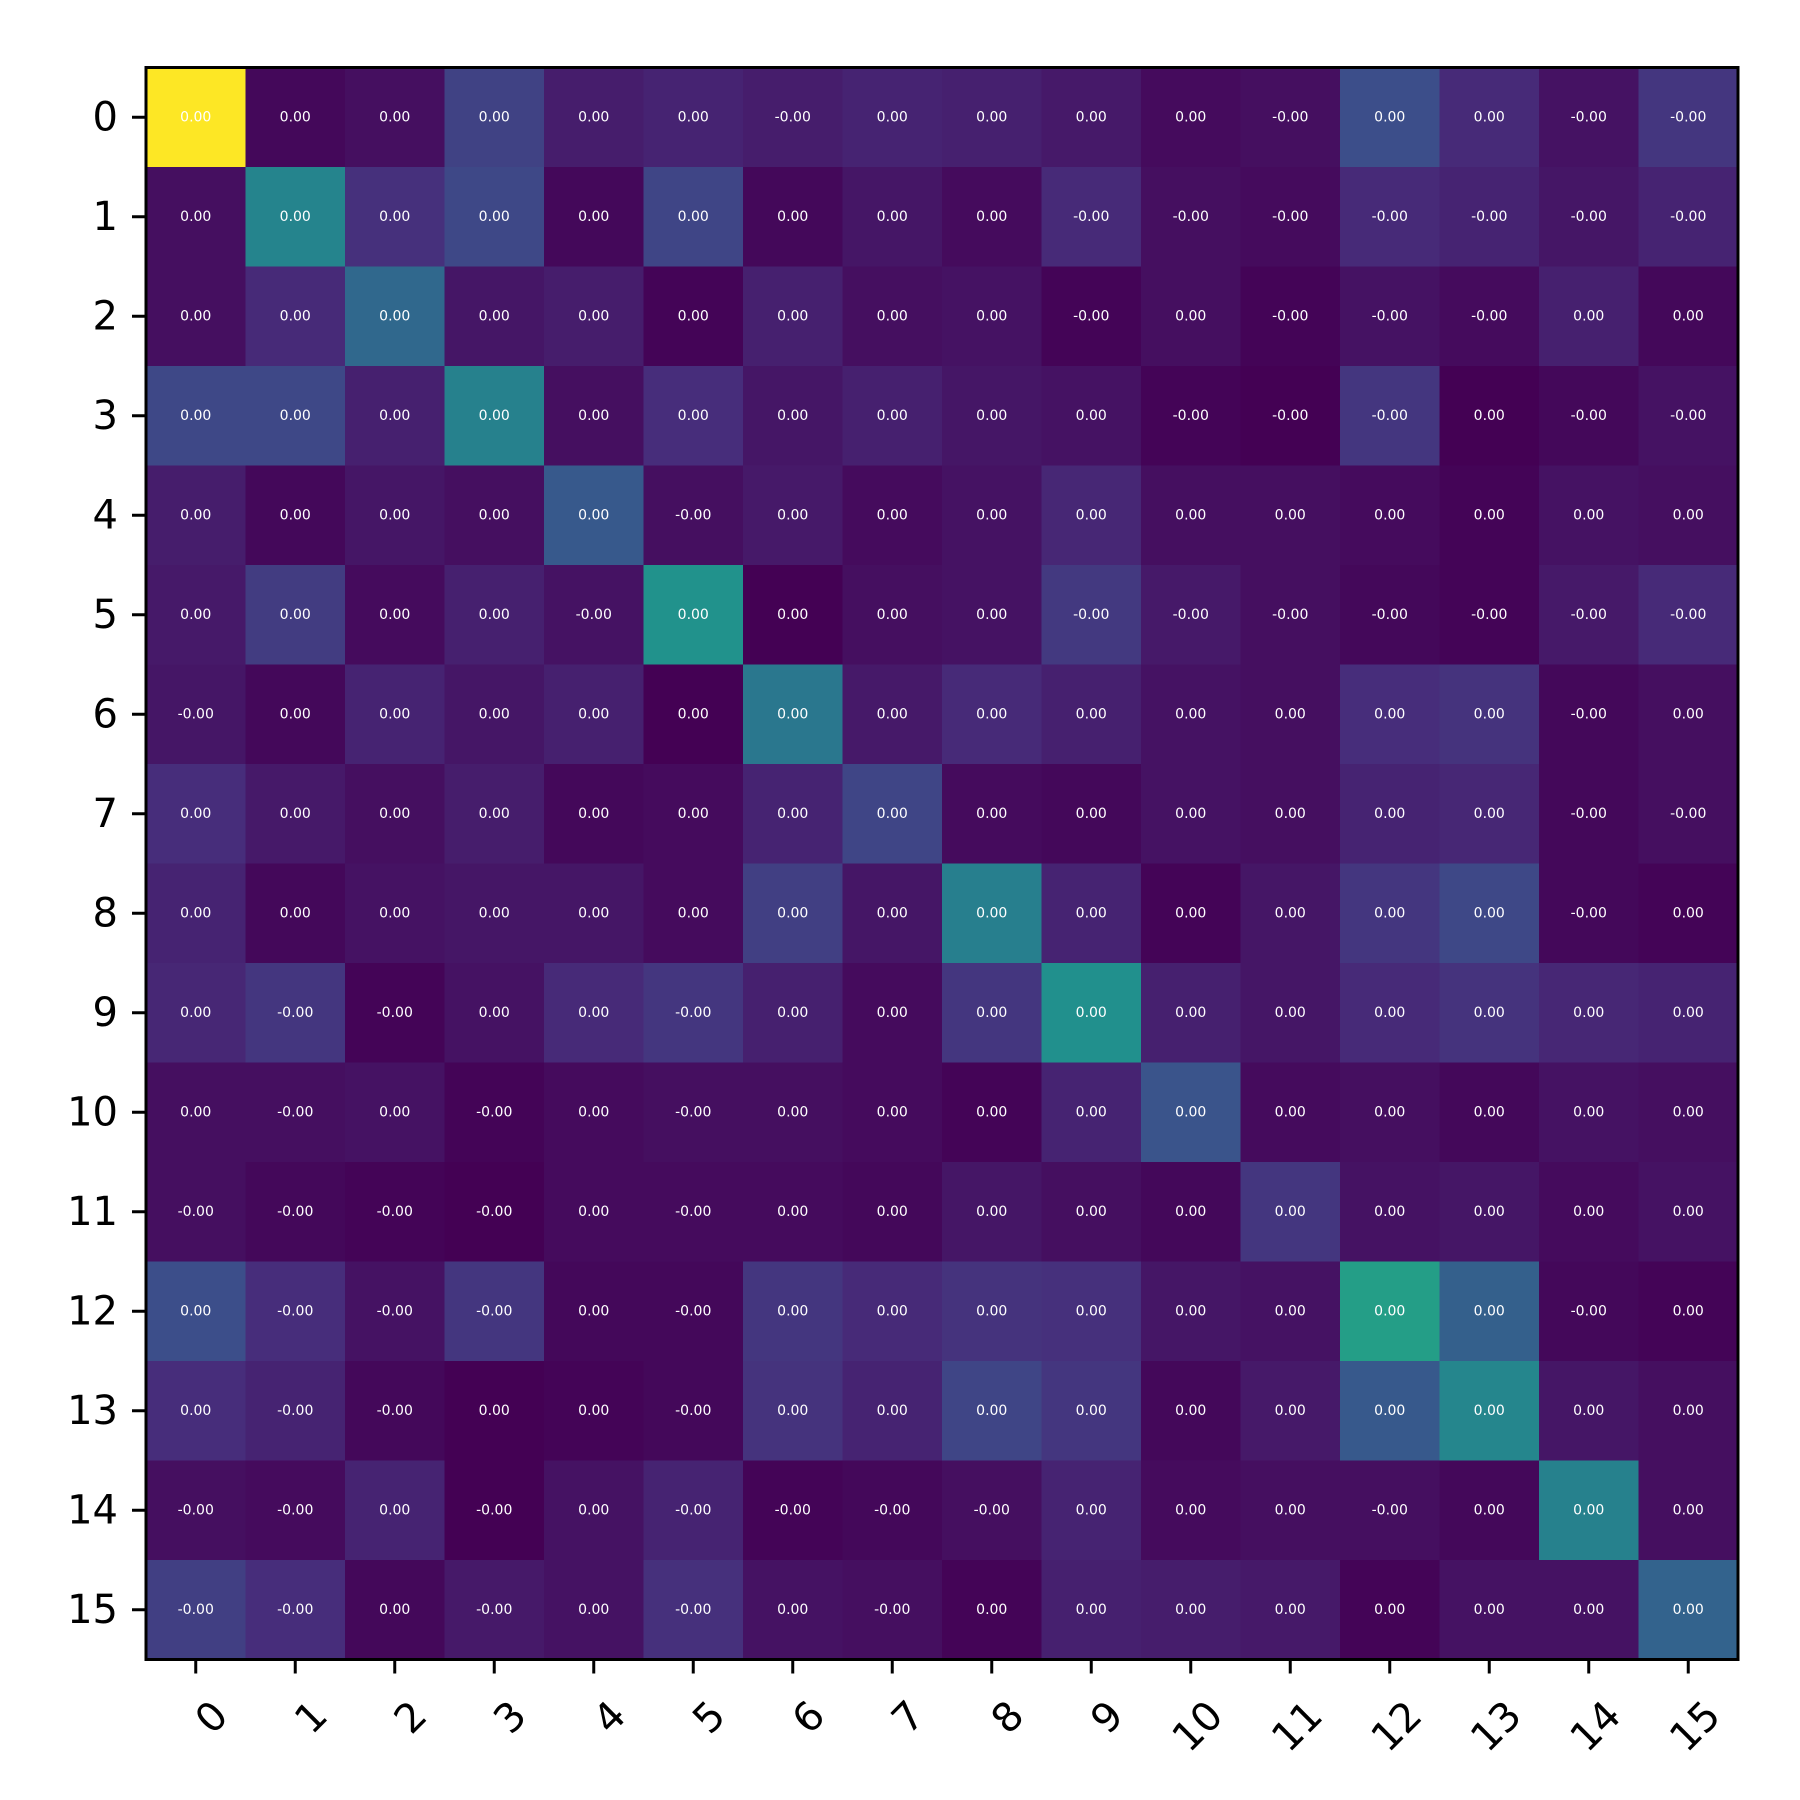  Describe the element at coordinates (991, 416) in the screenshot. I see `cell-value-3-8: 0.00` at that location.